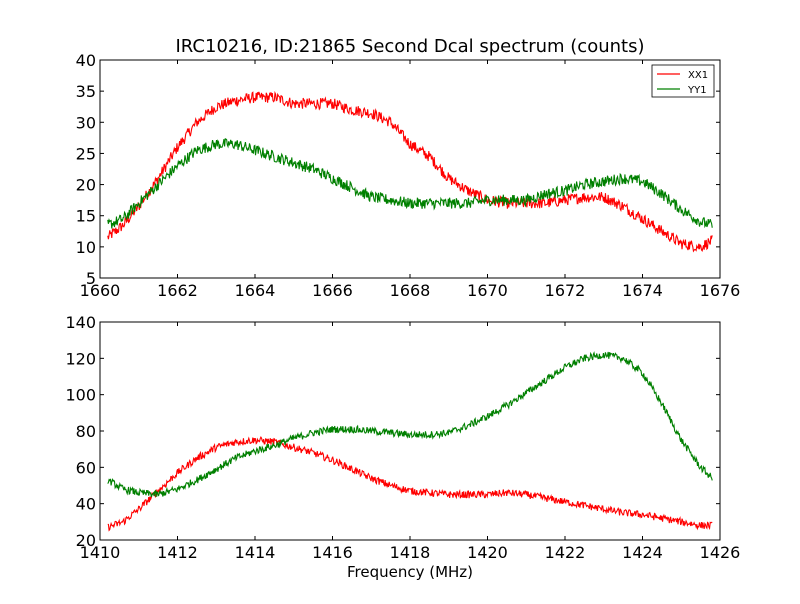  I want to click on y-tick-label: 30, so click(86, 122).